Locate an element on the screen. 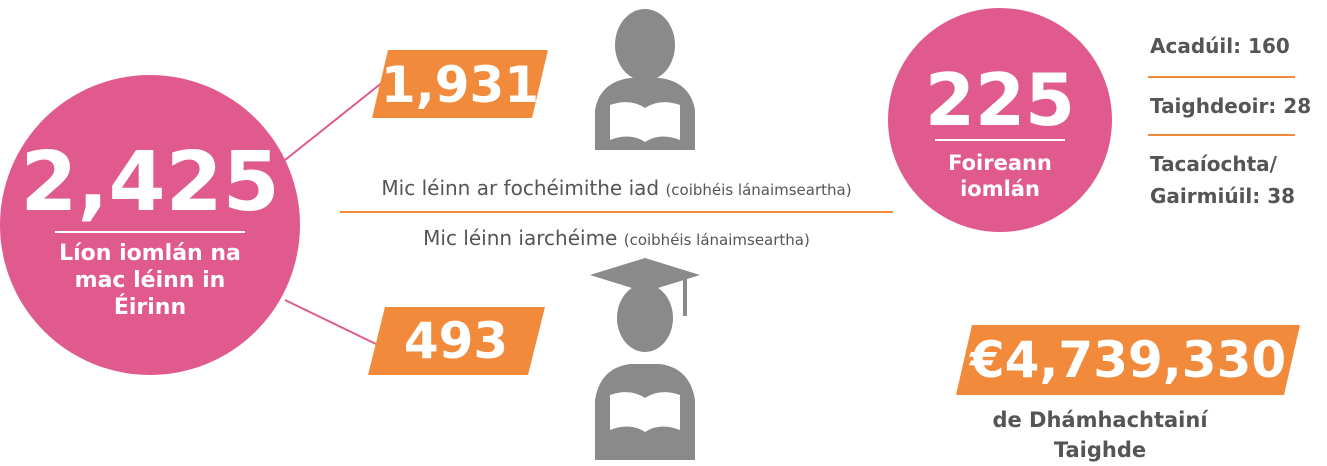 The image size is (1327, 466). staff-circle is located at coordinates (1000, 120).